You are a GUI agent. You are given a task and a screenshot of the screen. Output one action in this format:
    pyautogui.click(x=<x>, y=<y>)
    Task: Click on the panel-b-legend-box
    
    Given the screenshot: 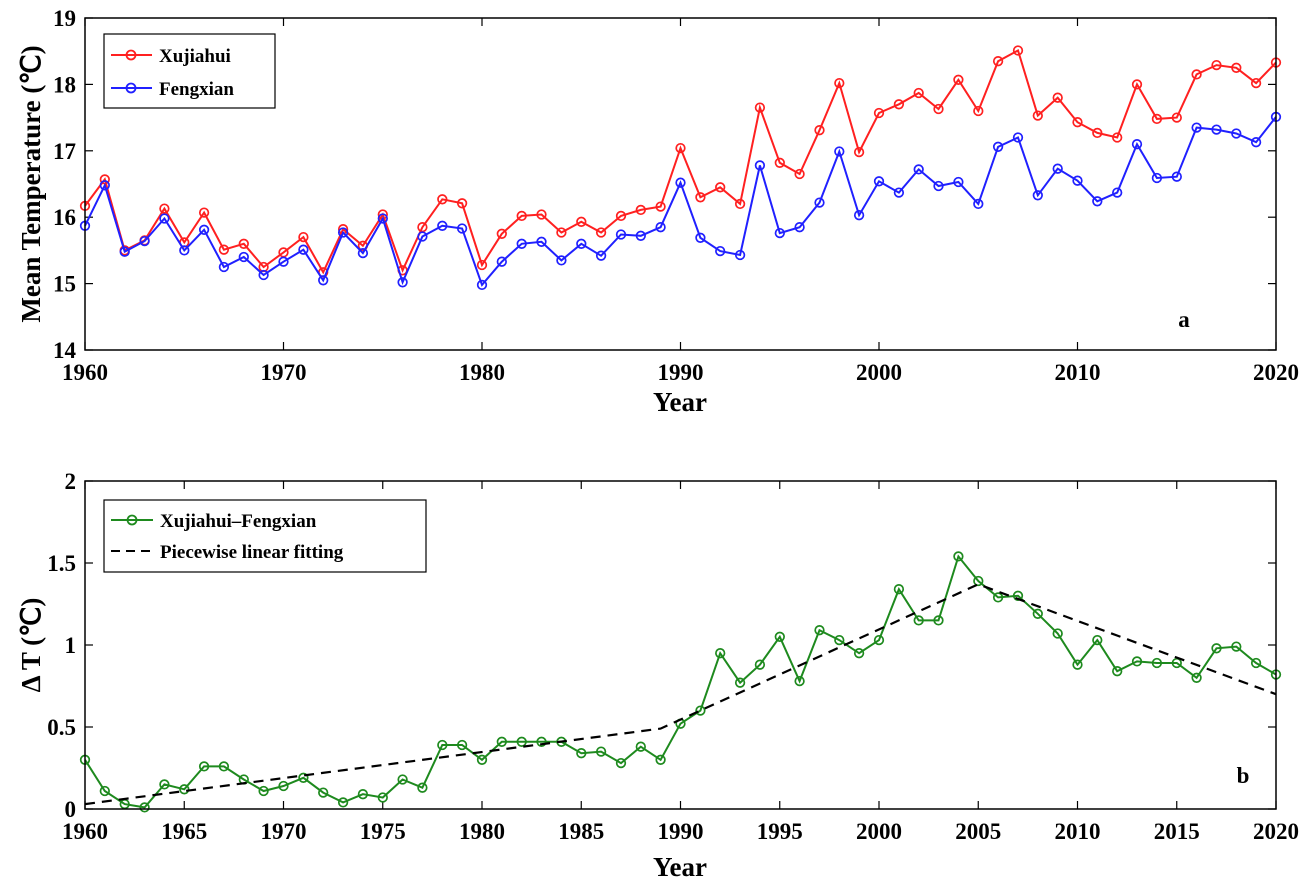 What is the action you would take?
    pyautogui.click(x=265, y=536)
    